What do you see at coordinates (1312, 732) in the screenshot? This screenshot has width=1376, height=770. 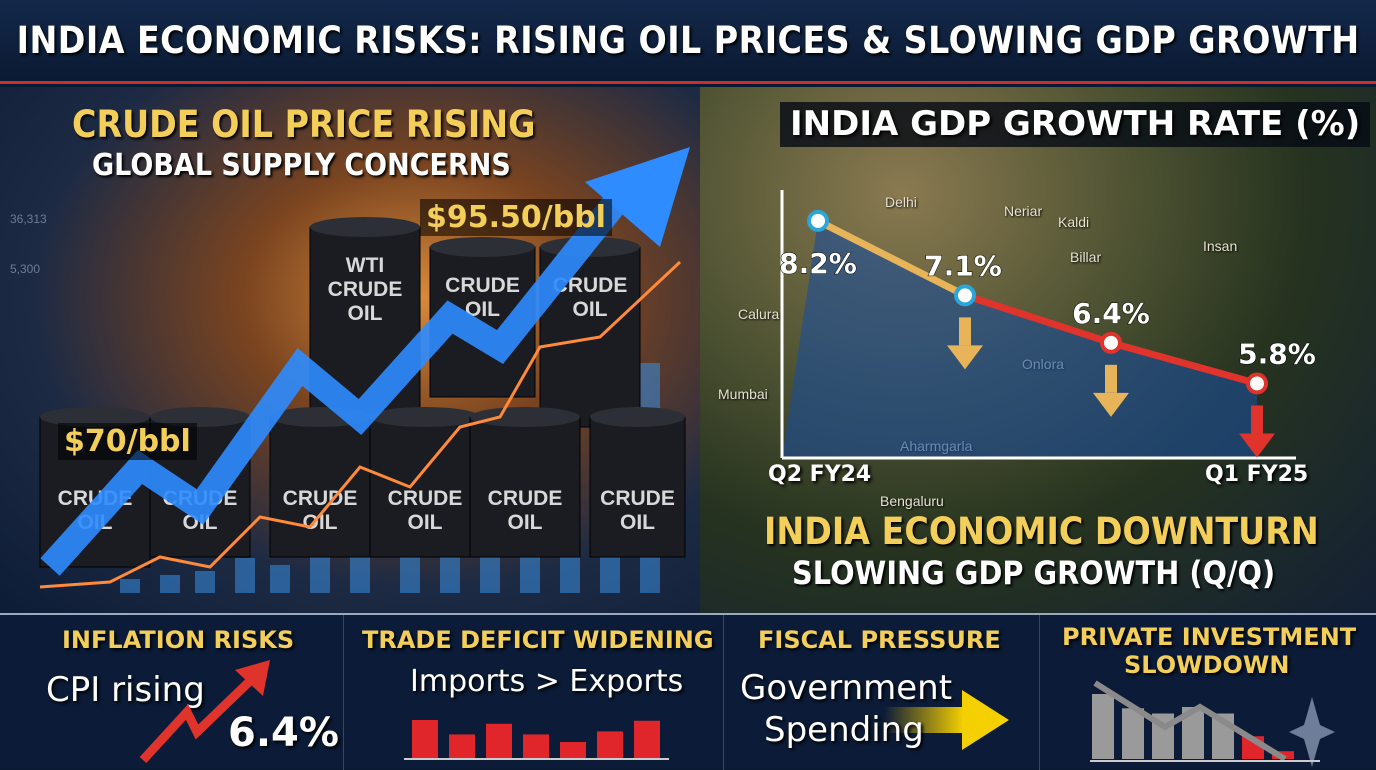 I see `sparkle-icon` at bounding box center [1312, 732].